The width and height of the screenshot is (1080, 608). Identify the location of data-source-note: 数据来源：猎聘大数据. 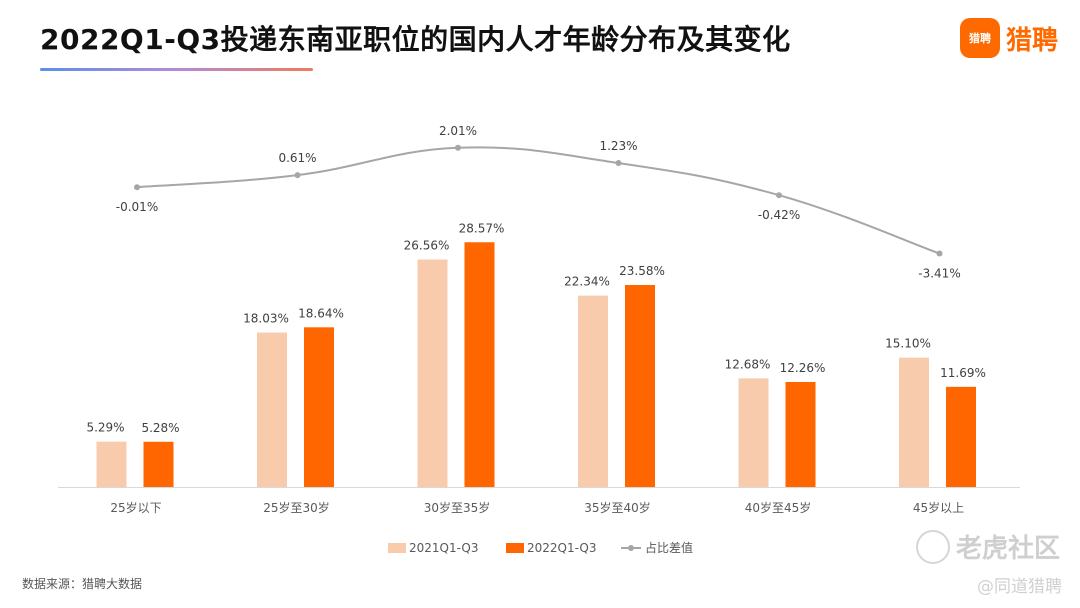
(82, 584).